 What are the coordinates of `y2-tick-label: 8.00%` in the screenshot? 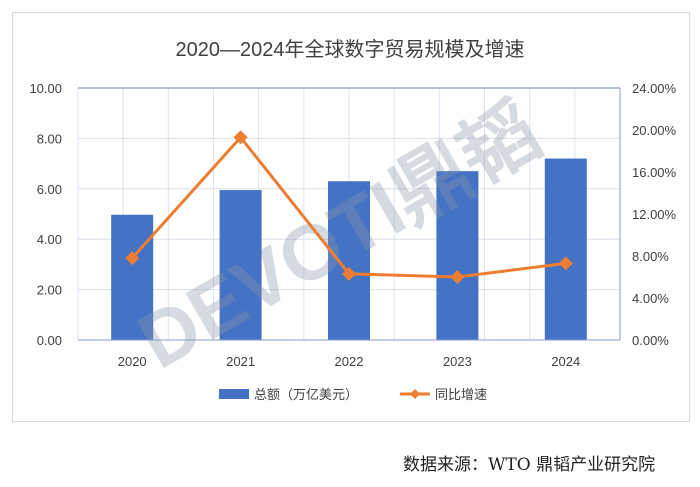 It's located at (650, 256).